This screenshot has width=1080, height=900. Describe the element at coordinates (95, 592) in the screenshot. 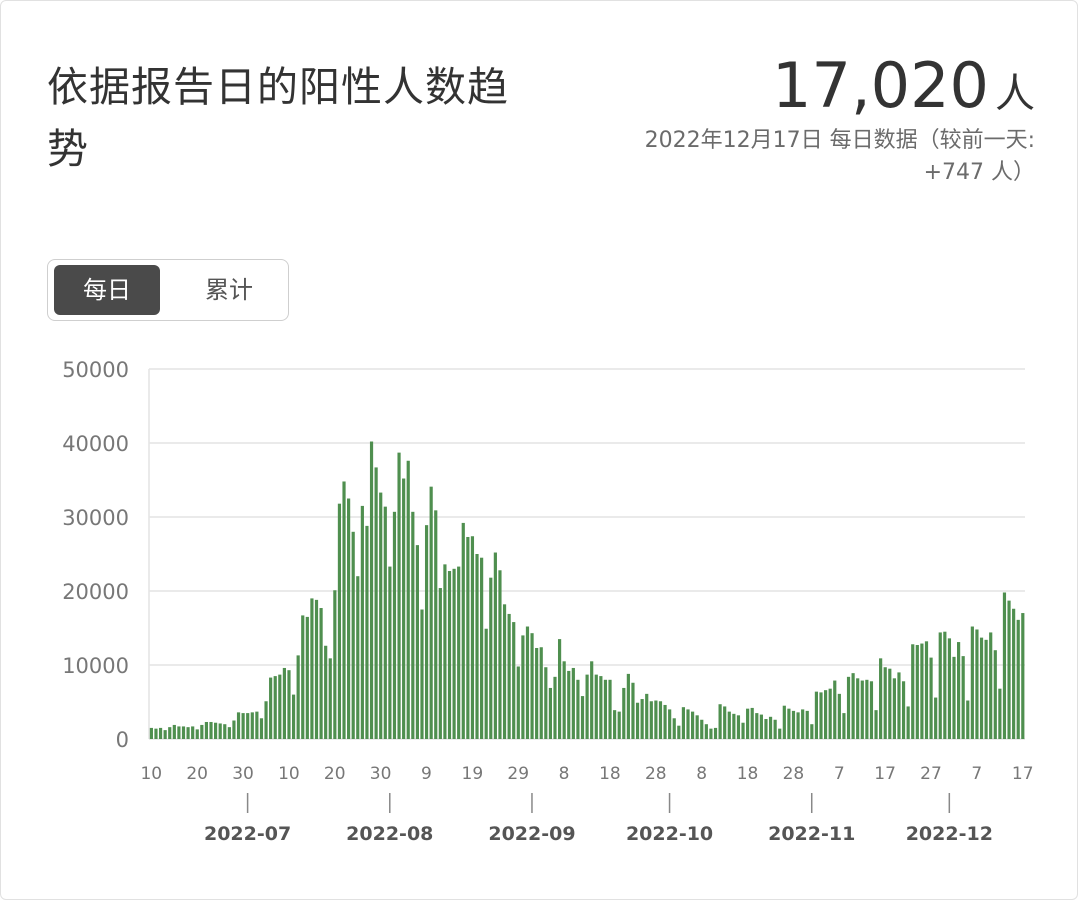

I see `y-tick-label: 20000` at that location.